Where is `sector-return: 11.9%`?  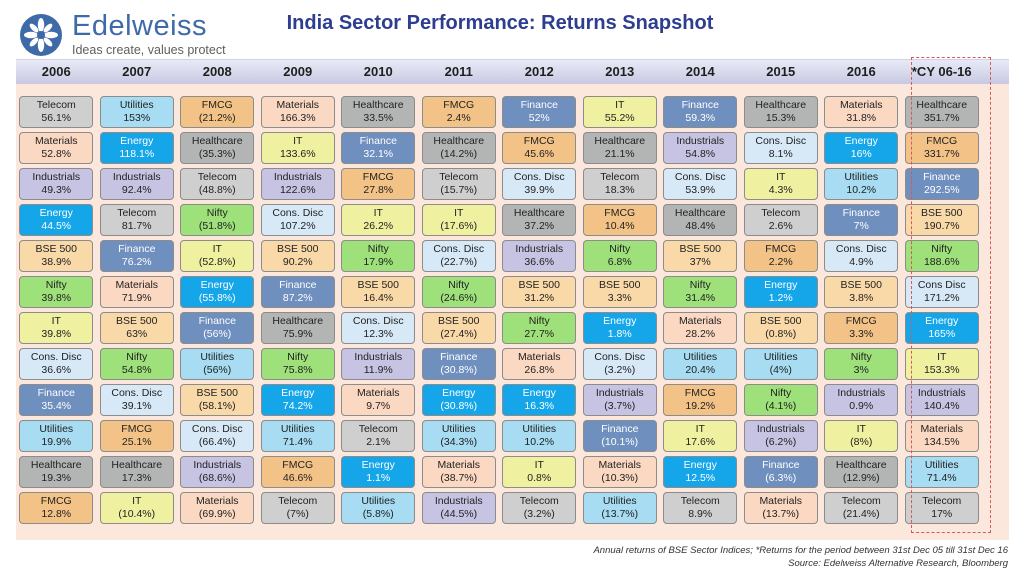 sector-return: 11.9% is located at coordinates (378, 370).